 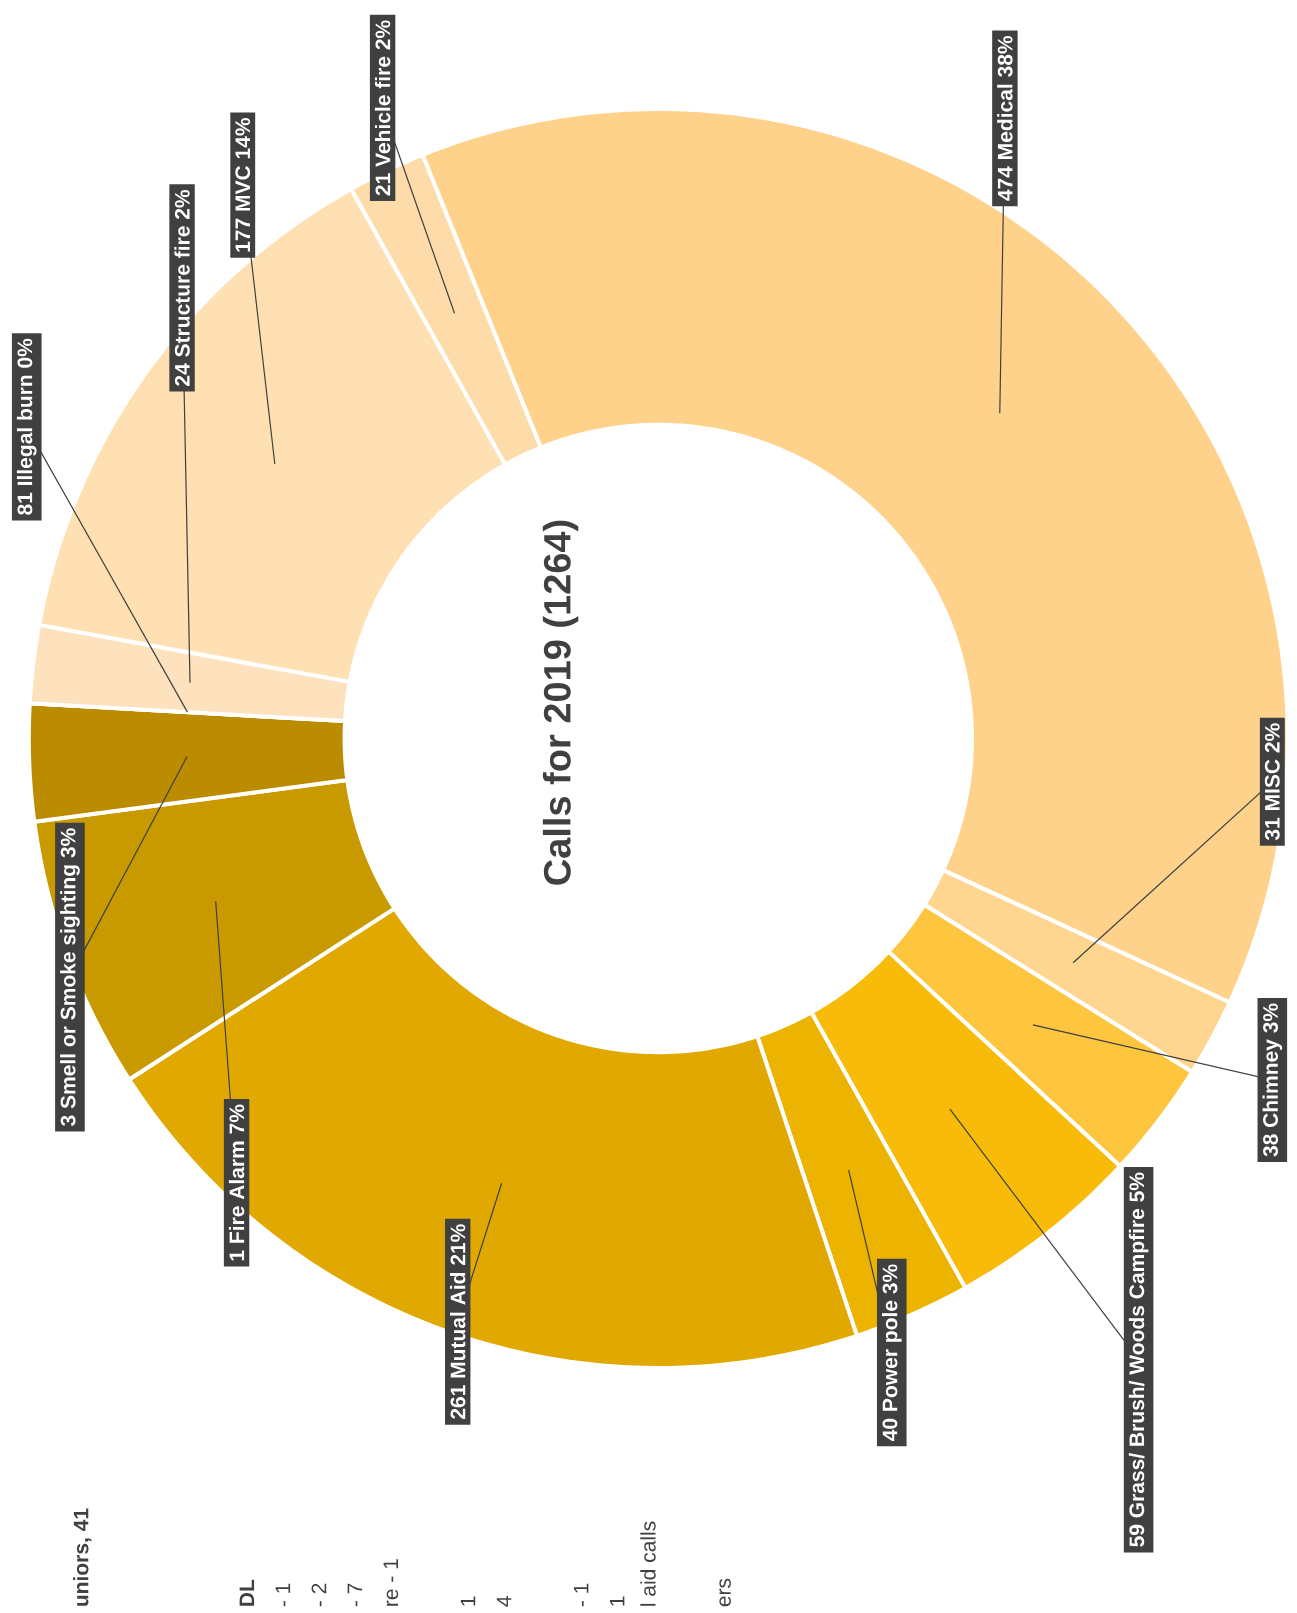 I want to click on text: - 7, so click(x=355, y=1595).